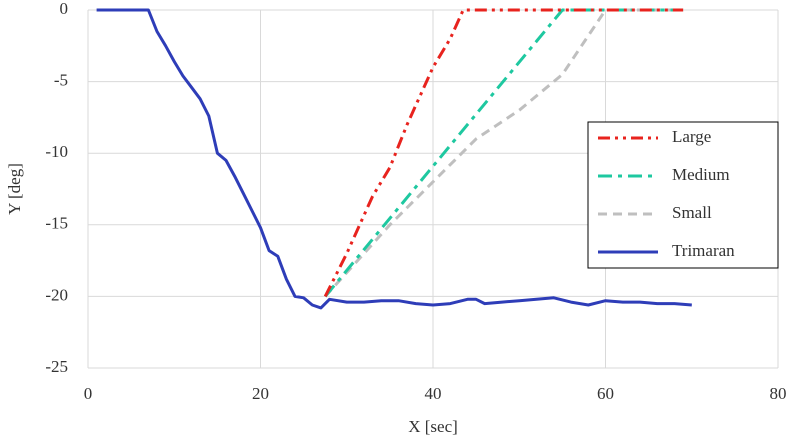  What do you see at coordinates (56, 223) in the screenshot?
I see `y-tick-label: -15` at bounding box center [56, 223].